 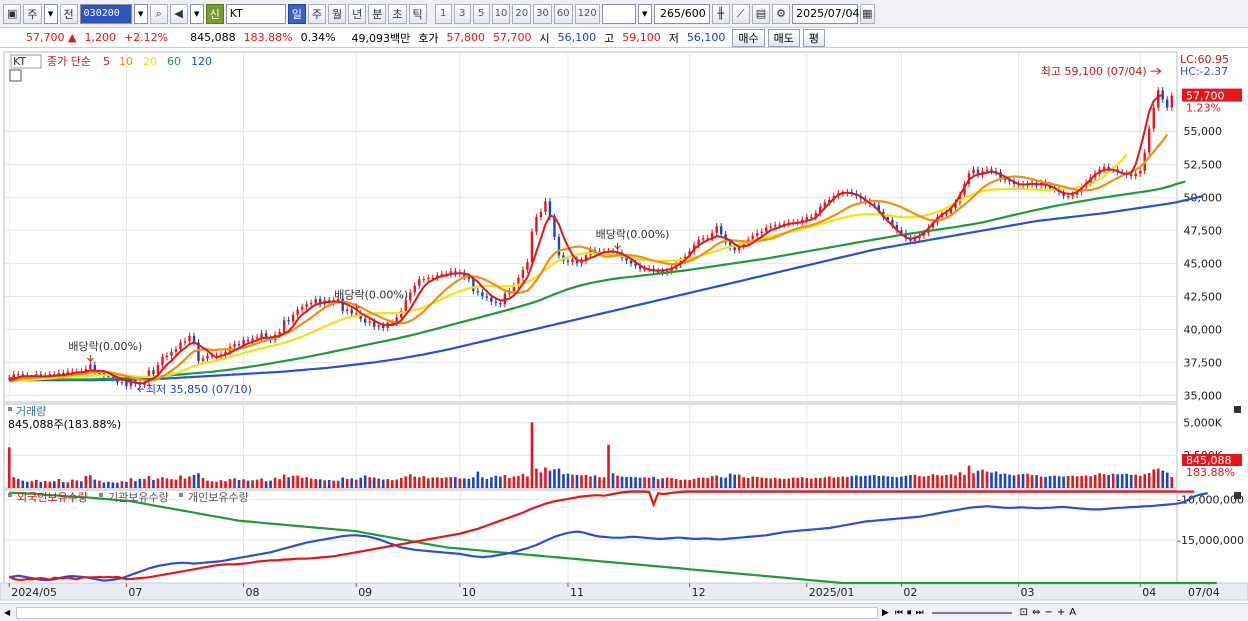 I want to click on count-field: 265/600, so click(x=681, y=13).